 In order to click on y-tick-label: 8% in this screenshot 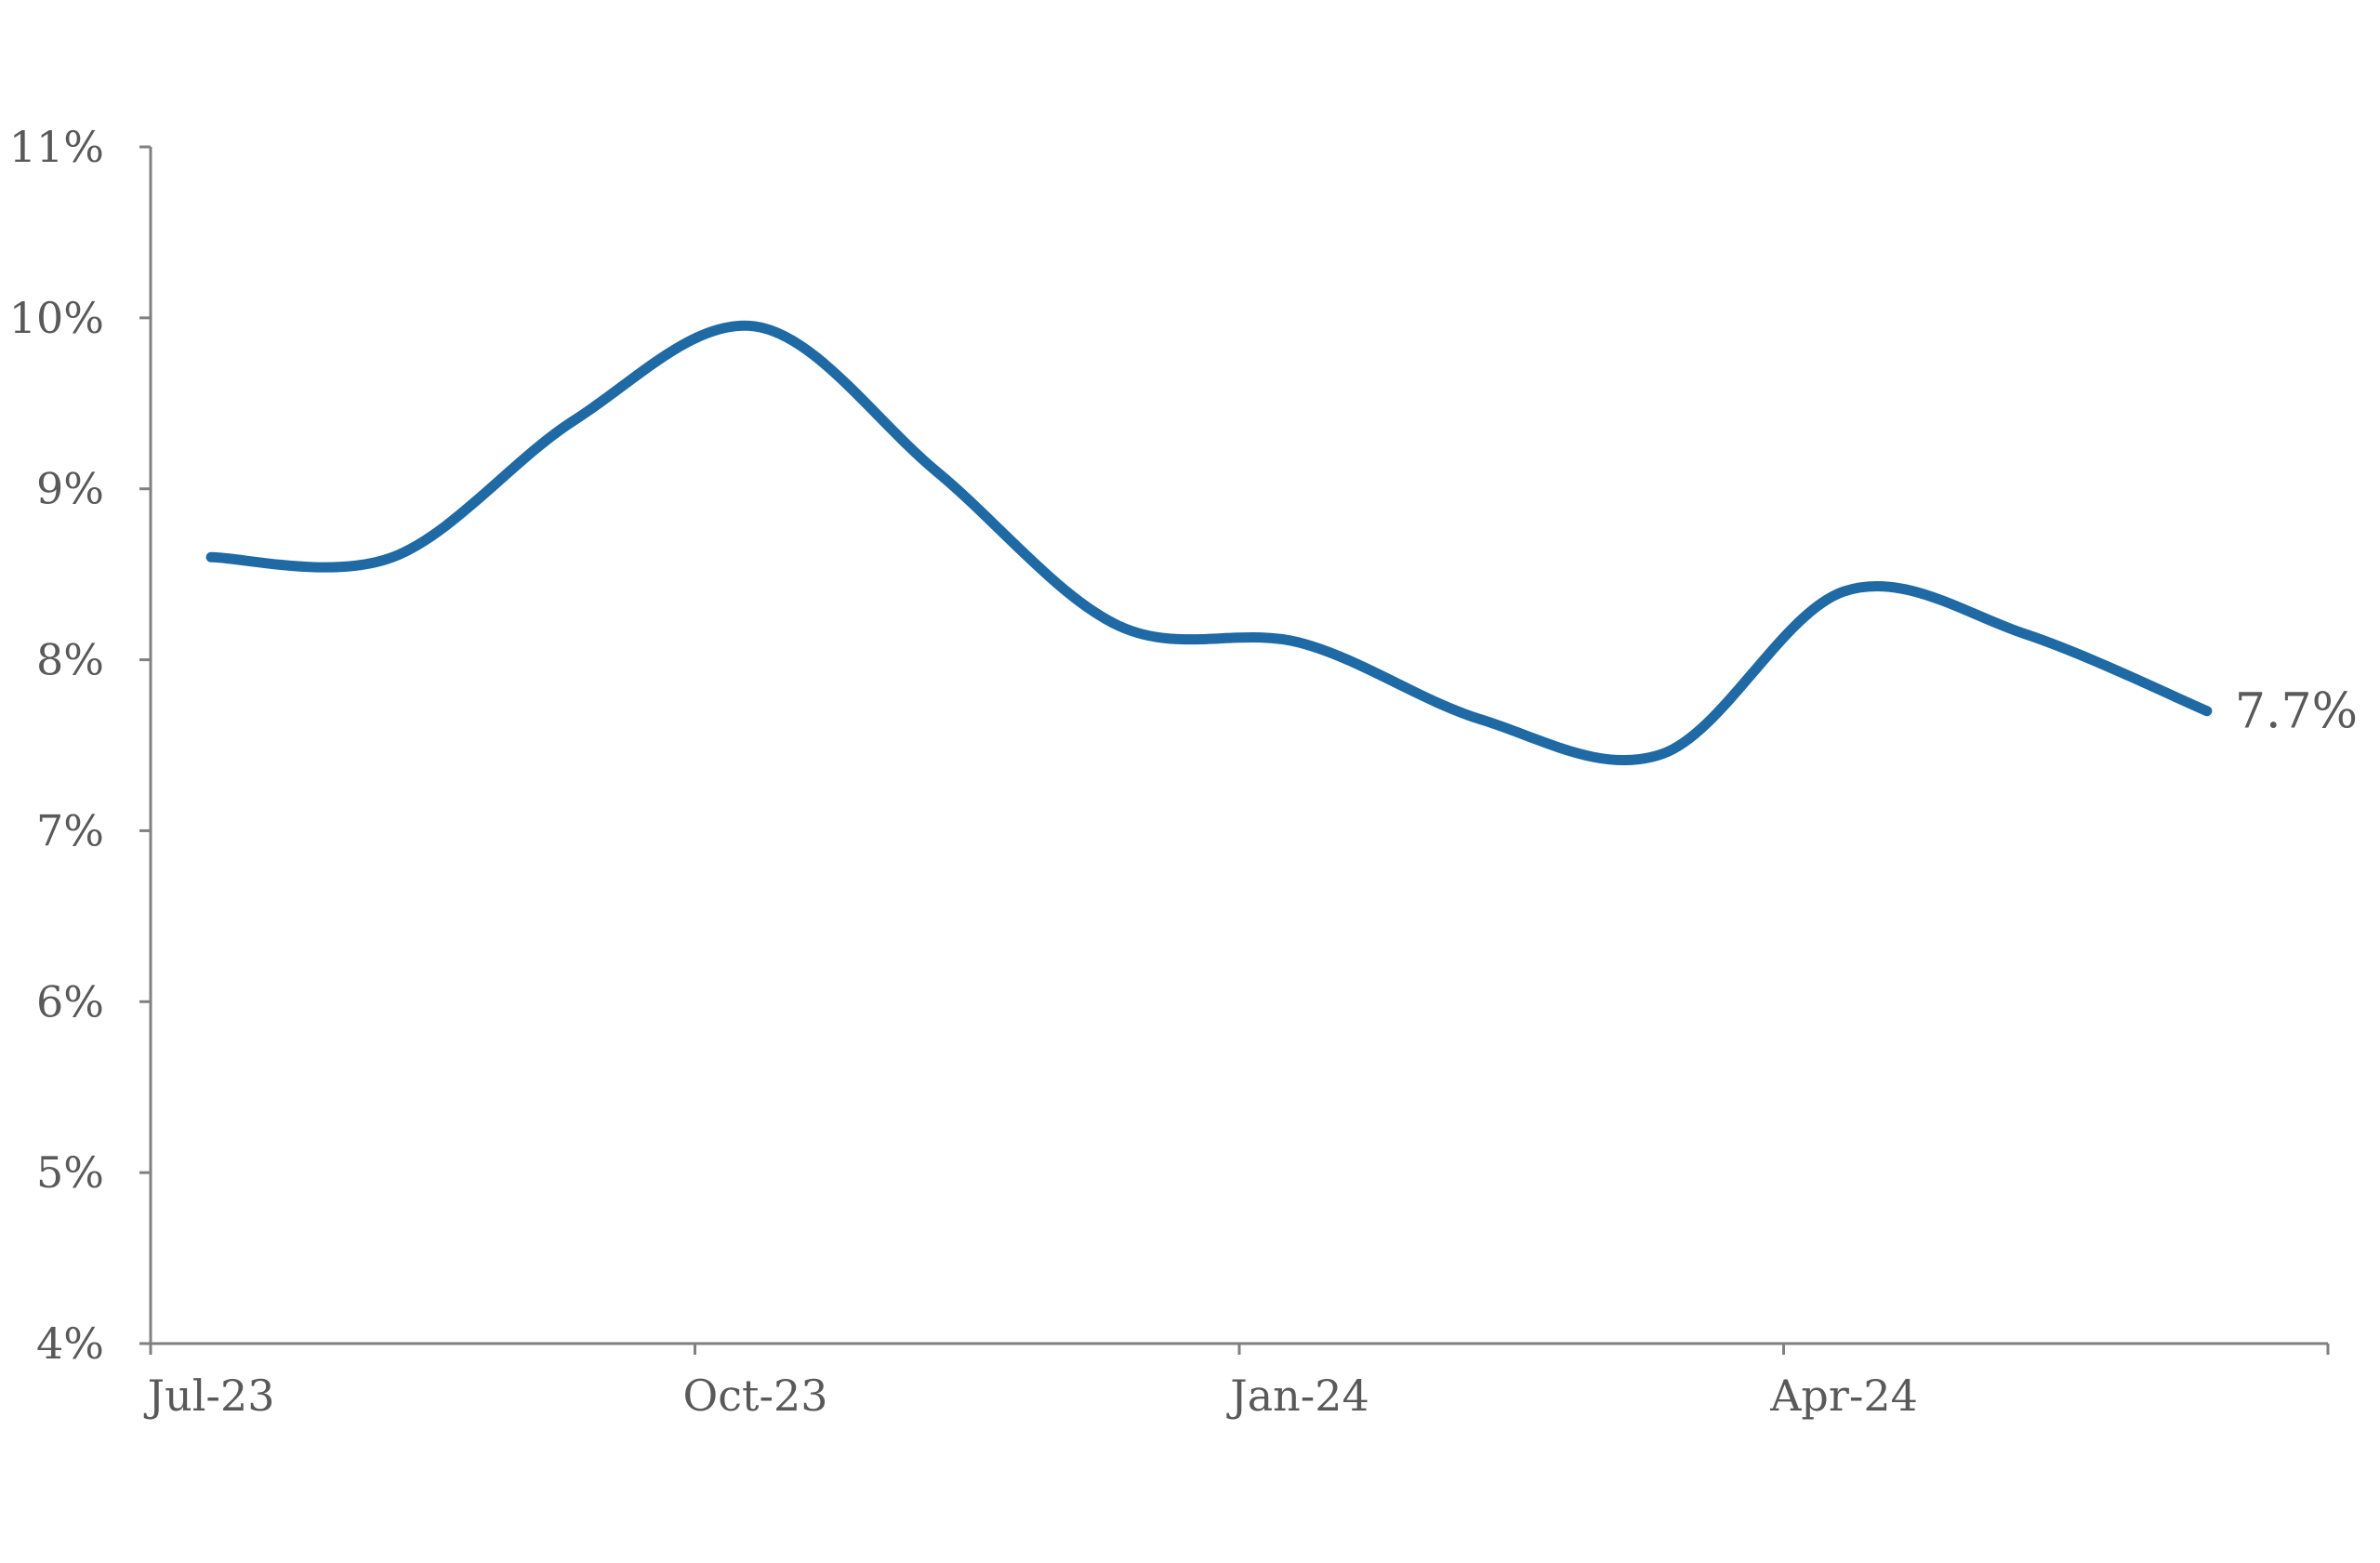, I will do `click(70, 660)`.